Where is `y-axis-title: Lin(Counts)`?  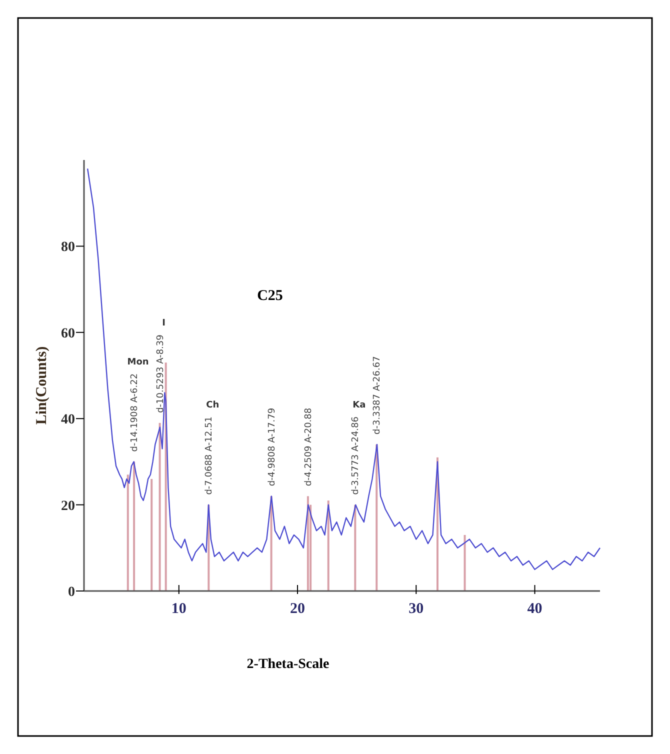
y-axis-title: Lin(Counts) is located at coordinates (42, 385).